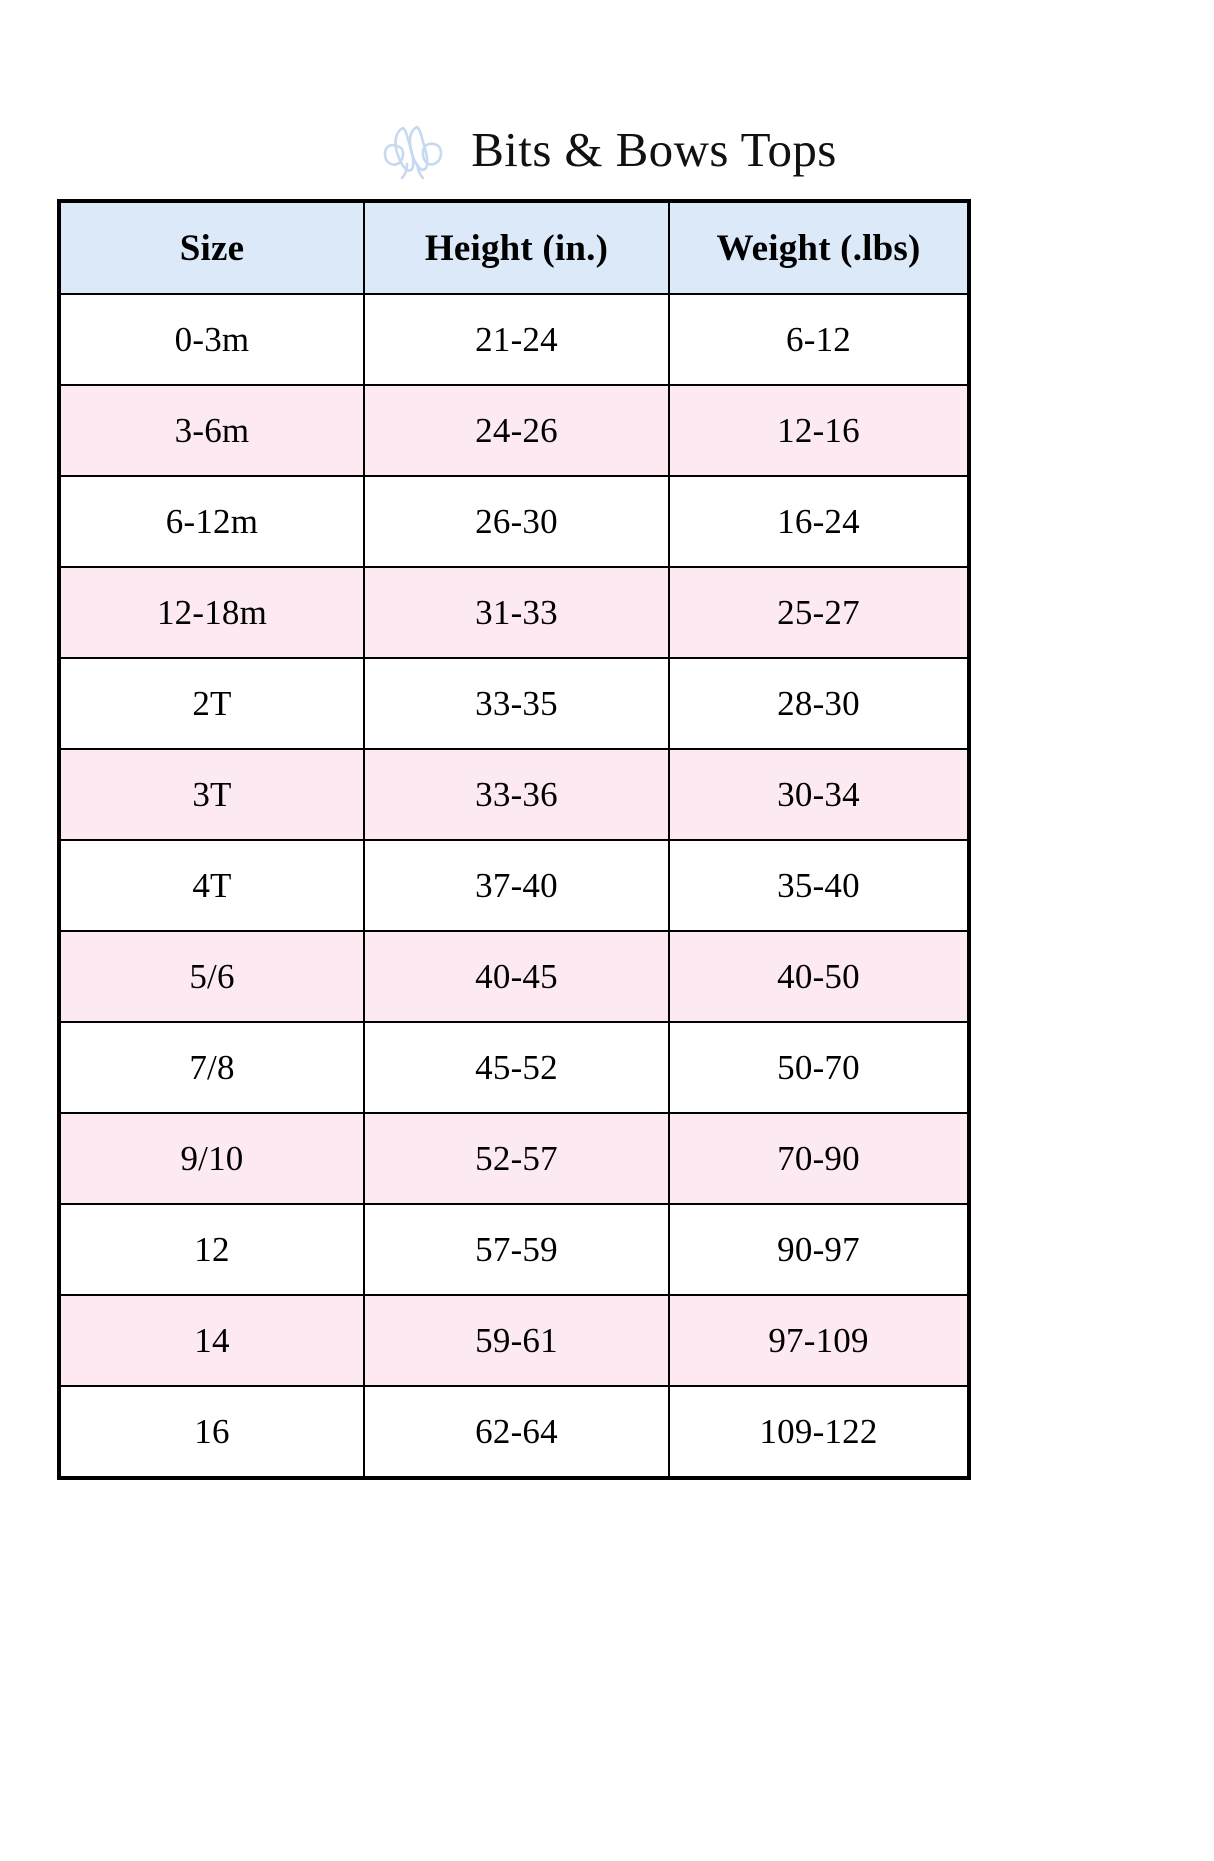 The image size is (1214, 1861). I want to click on cell-height: 24-26, so click(516, 430).